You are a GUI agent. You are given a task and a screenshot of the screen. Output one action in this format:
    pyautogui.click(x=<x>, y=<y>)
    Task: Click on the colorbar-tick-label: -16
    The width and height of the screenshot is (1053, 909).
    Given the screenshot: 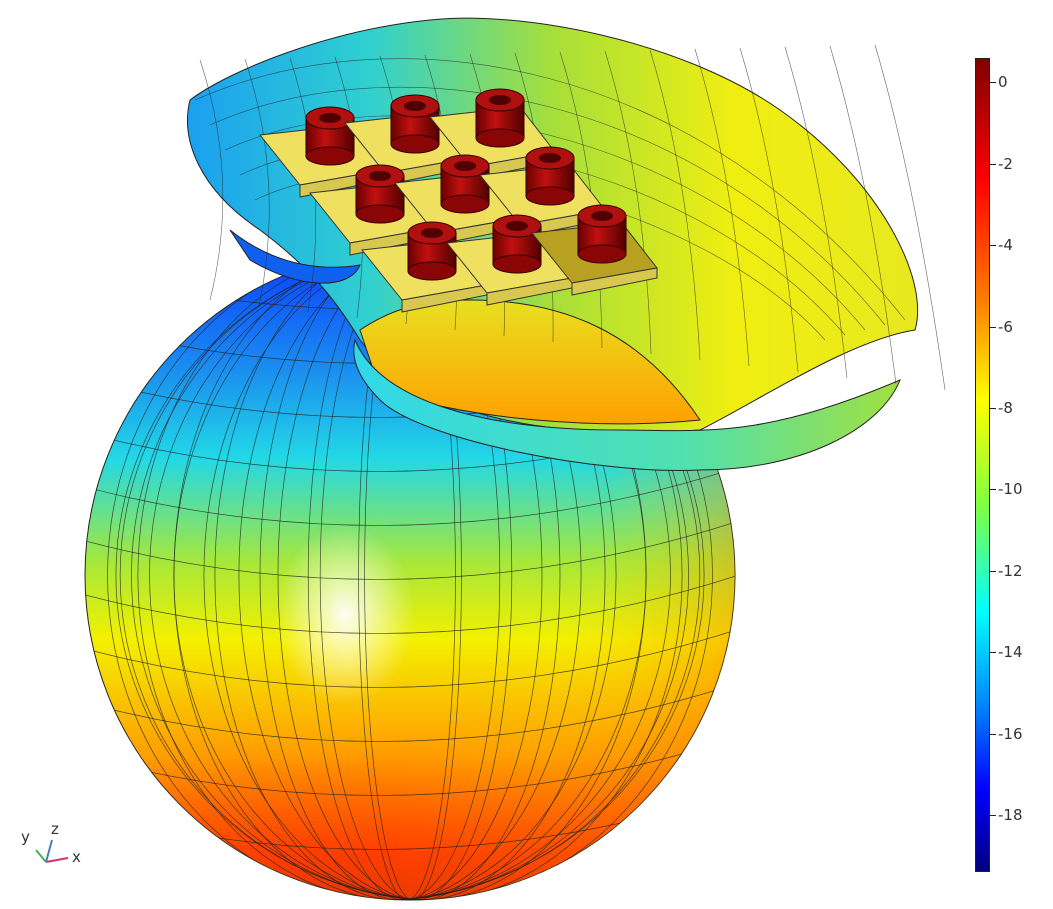 What is the action you would take?
    pyautogui.click(x=1010, y=733)
    